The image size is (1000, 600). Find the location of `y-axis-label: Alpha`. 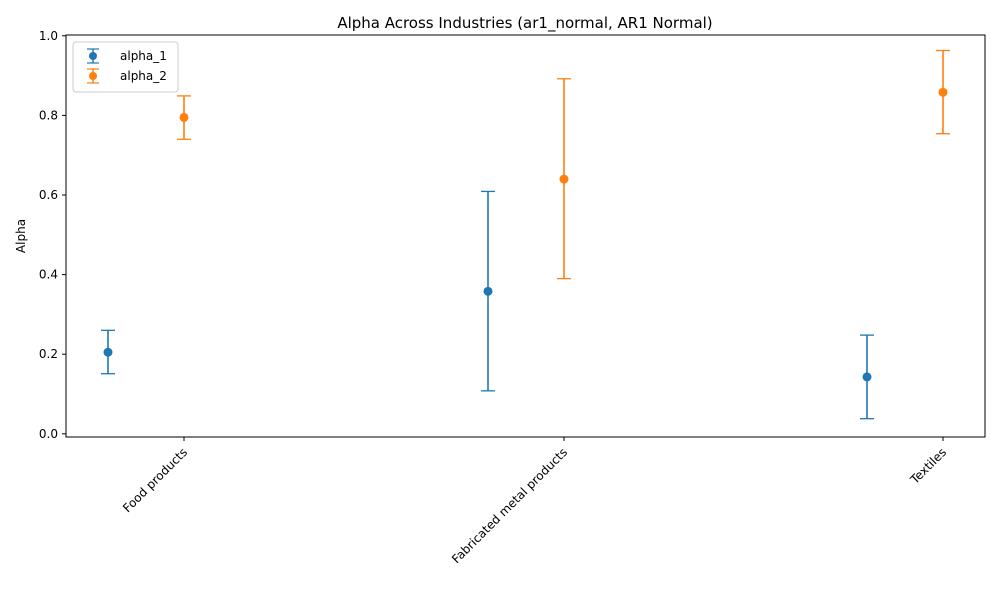

y-axis-label: Alpha is located at coordinates (21, 236).